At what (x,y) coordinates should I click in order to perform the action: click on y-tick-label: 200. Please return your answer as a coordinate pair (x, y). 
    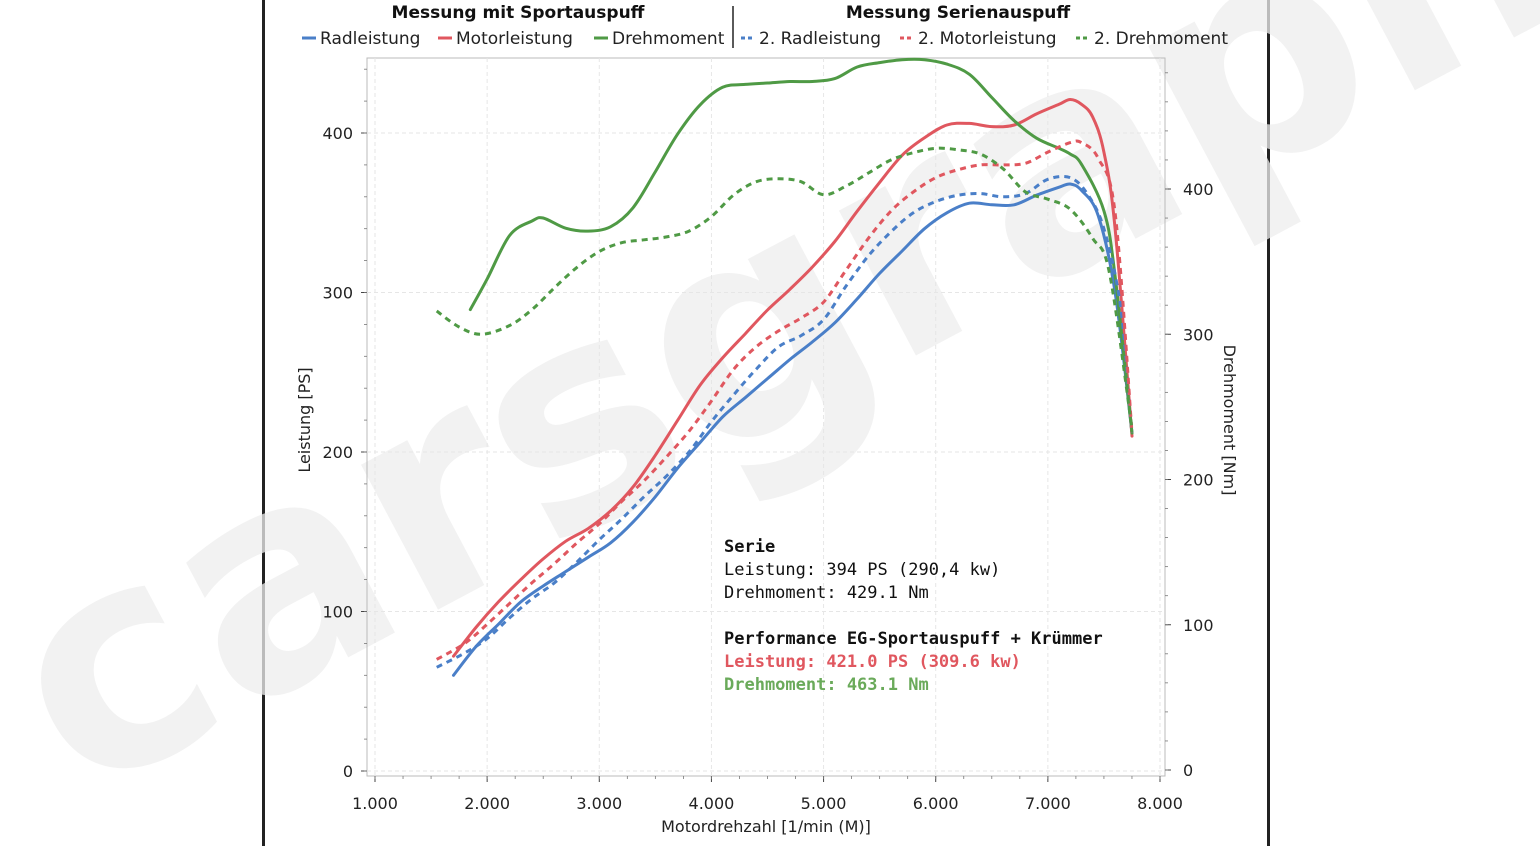
    Looking at the image, I should click on (337, 452).